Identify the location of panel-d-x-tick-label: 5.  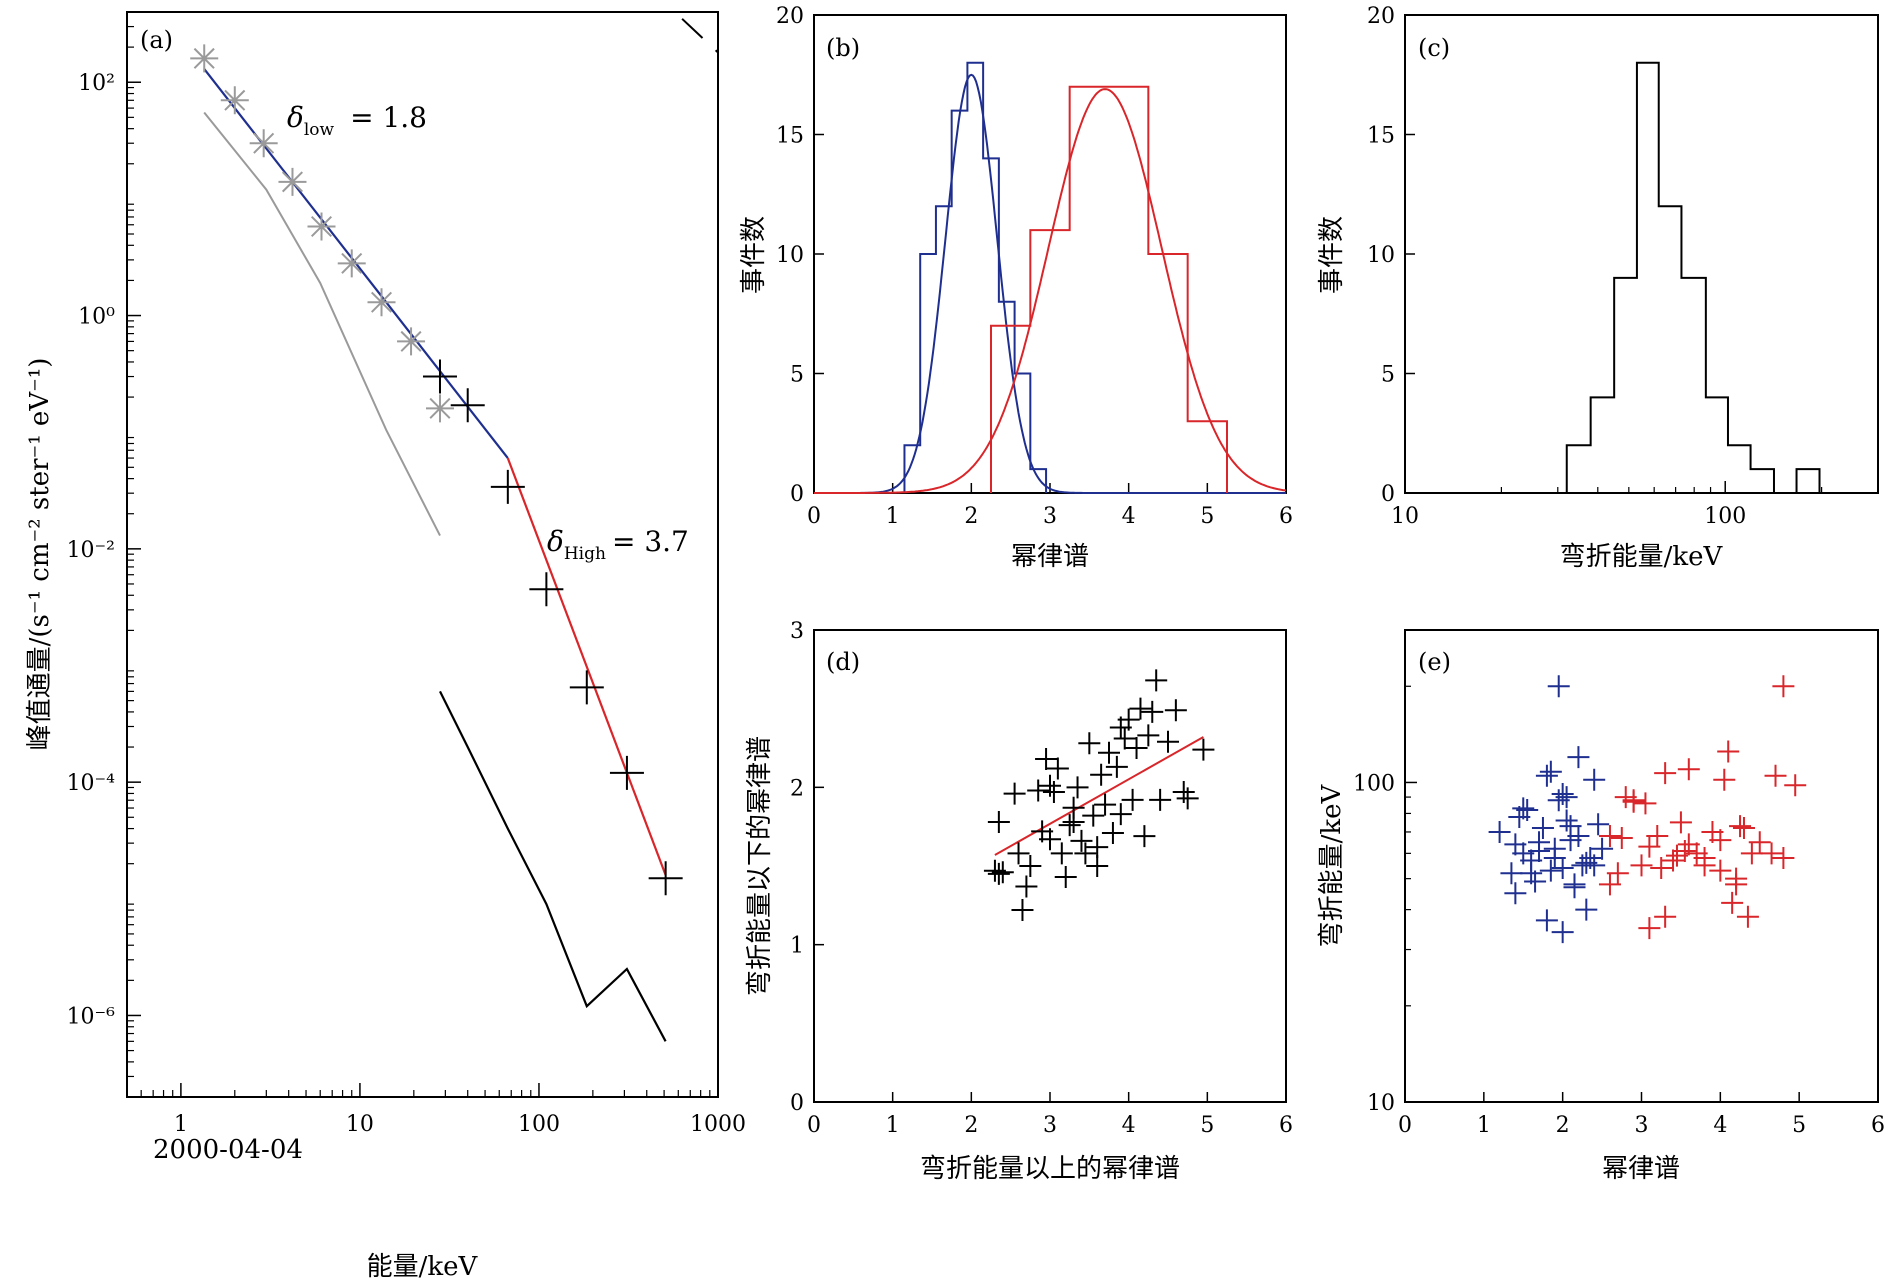
(1207, 1125).